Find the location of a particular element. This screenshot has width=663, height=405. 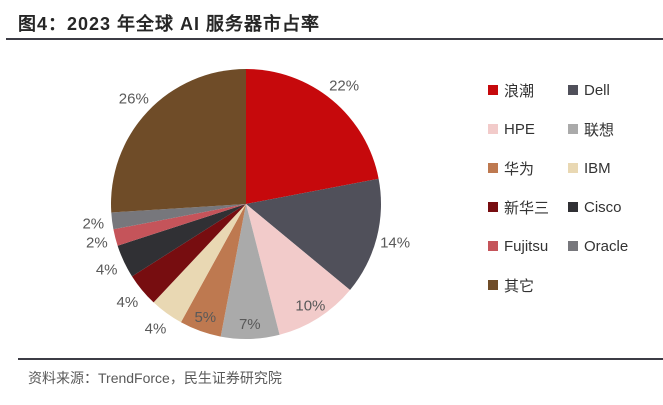

legend-item: HPE is located at coordinates (528, 129).